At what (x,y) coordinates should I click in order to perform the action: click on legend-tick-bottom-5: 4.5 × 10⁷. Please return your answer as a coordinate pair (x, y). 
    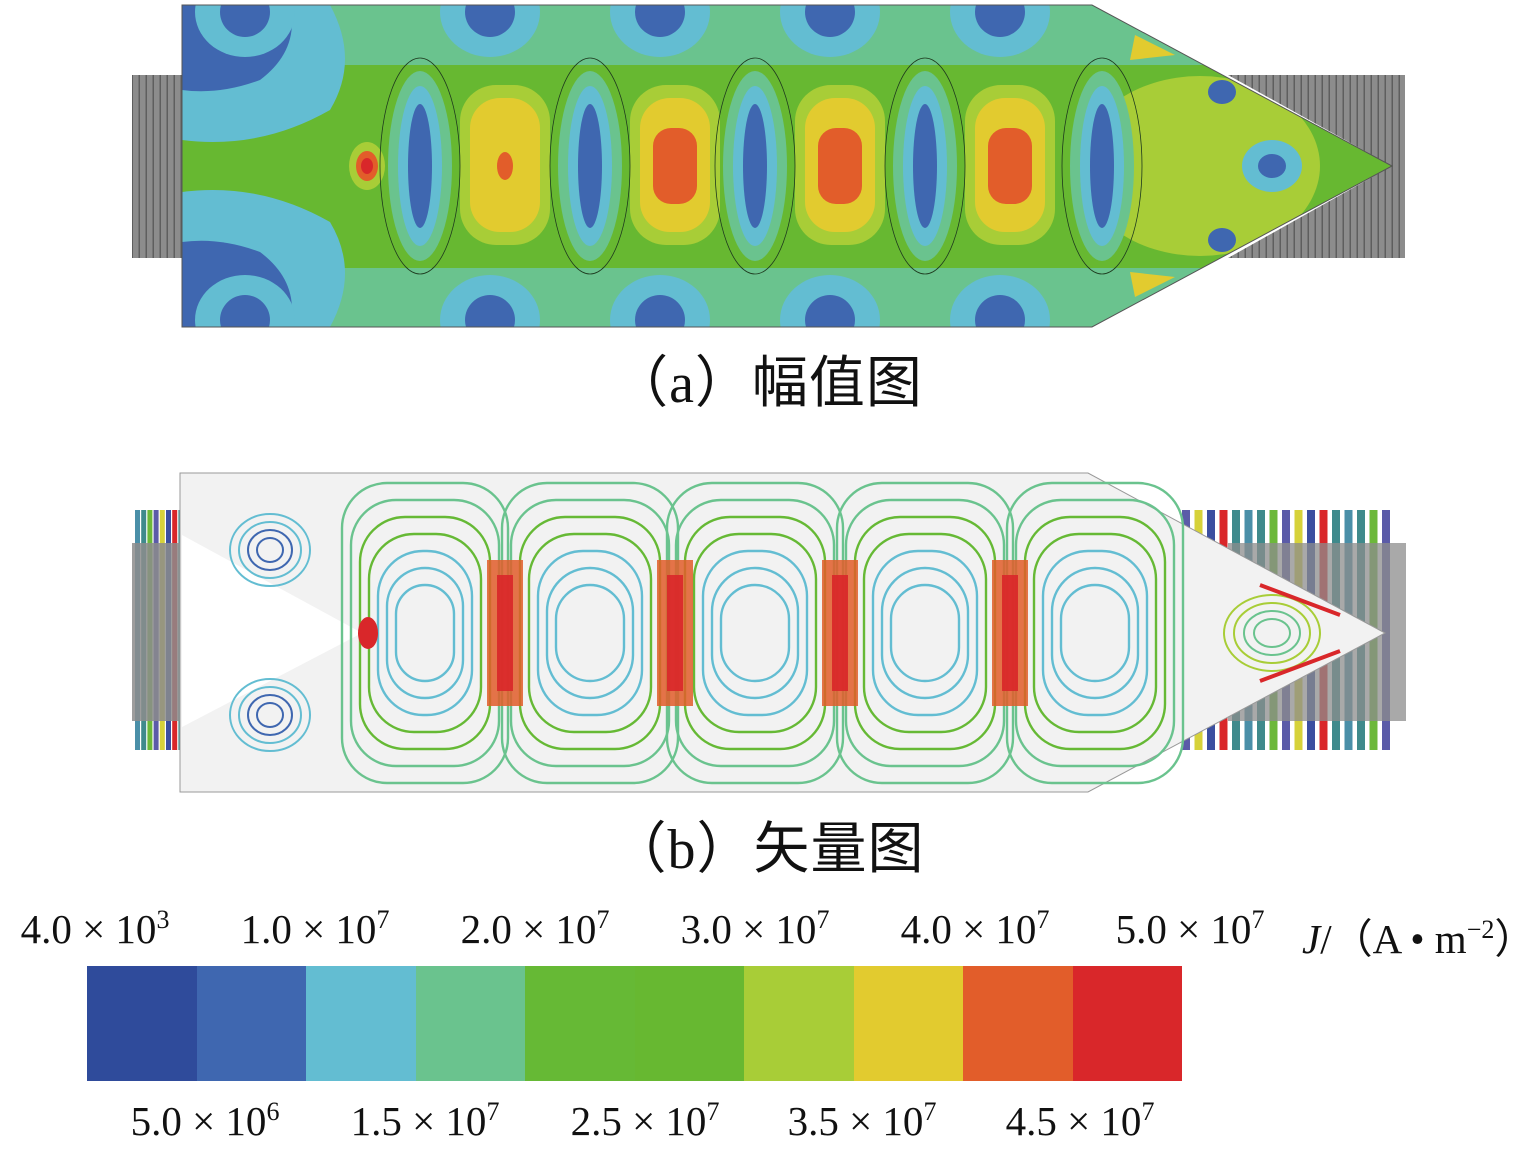
    Looking at the image, I should click on (1080, 1120).